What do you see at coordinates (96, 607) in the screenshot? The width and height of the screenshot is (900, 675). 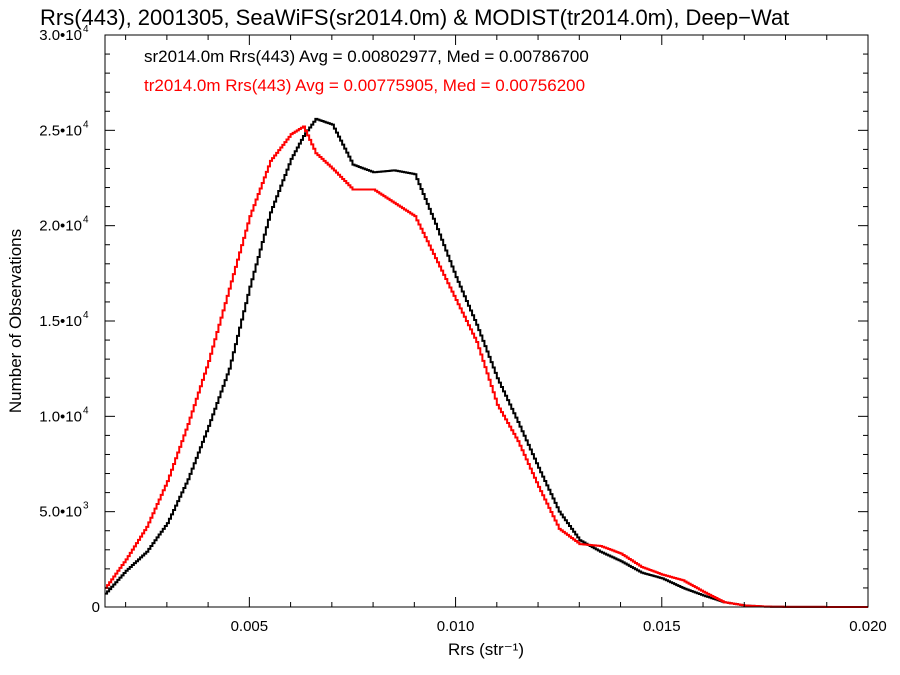 I see `y-tick-label: 0` at bounding box center [96, 607].